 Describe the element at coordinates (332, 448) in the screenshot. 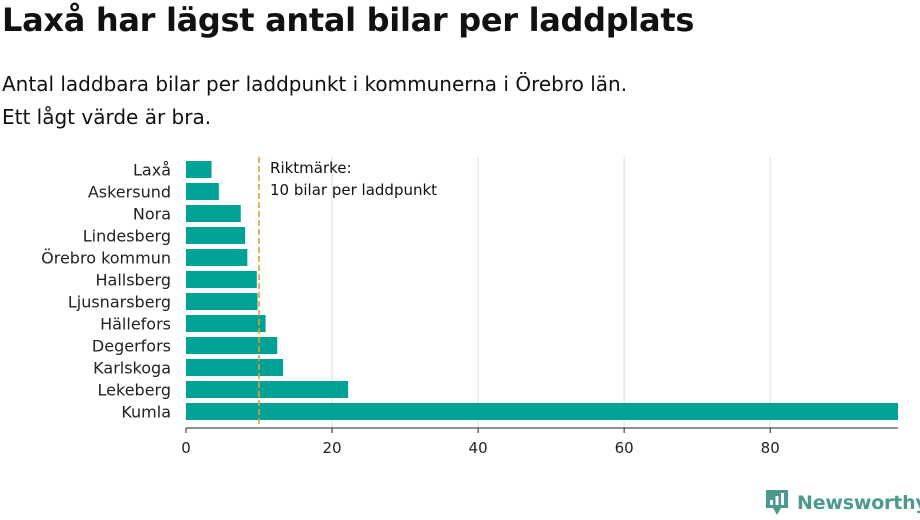

I see `x-tick-label: 20` at that location.